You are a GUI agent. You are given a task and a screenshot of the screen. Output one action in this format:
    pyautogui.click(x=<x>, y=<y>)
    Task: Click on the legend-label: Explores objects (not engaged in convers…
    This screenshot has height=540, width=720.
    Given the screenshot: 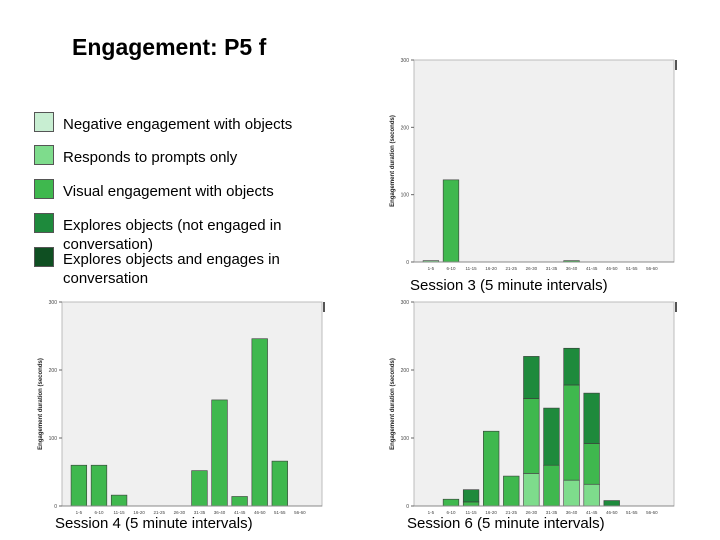 What is the action you would take?
    pyautogui.click(x=172, y=235)
    